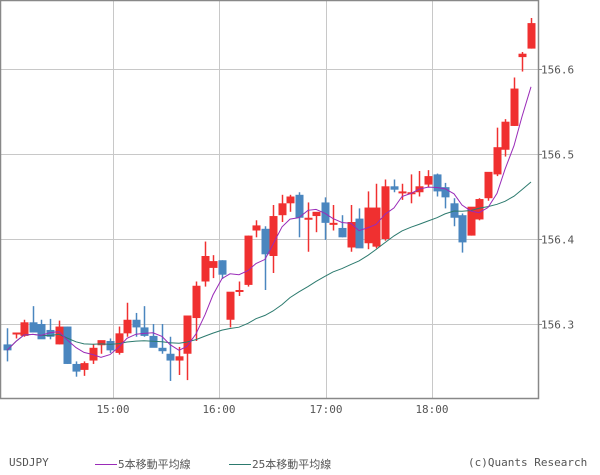 This screenshot has height=475, width=600. Describe the element at coordinates (528, 462) in the screenshot. I see `credit-label: (c)Quants Research` at that location.